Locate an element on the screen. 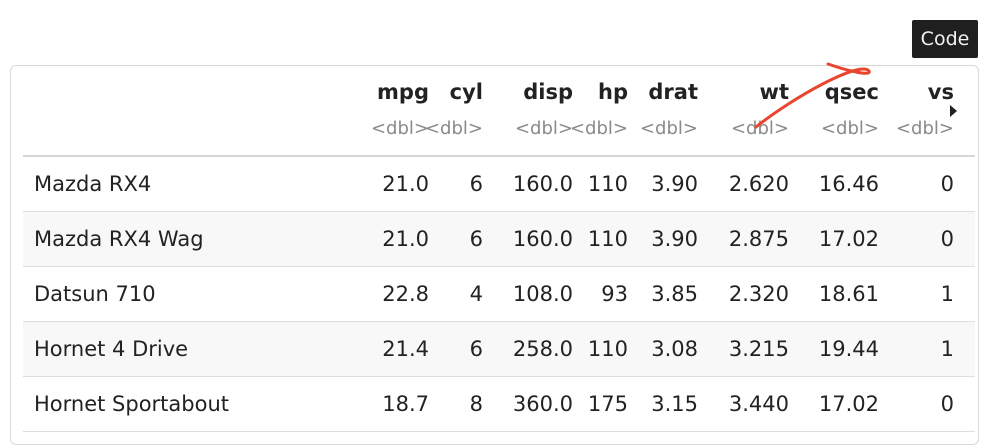 This screenshot has height=445, width=994. cell-qsec: 16.46 is located at coordinates (848, 184).